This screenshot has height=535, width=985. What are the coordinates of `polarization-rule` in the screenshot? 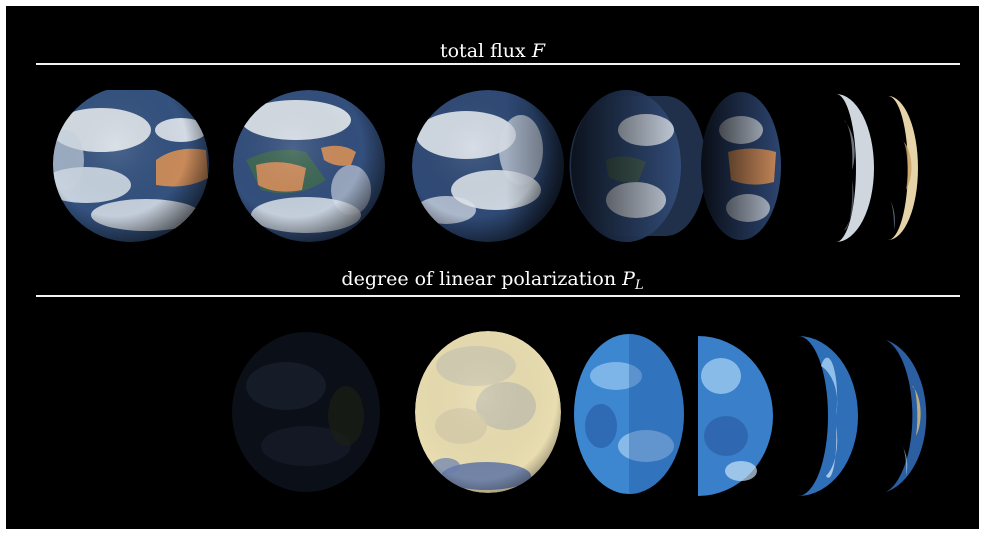 It's located at (498, 296).